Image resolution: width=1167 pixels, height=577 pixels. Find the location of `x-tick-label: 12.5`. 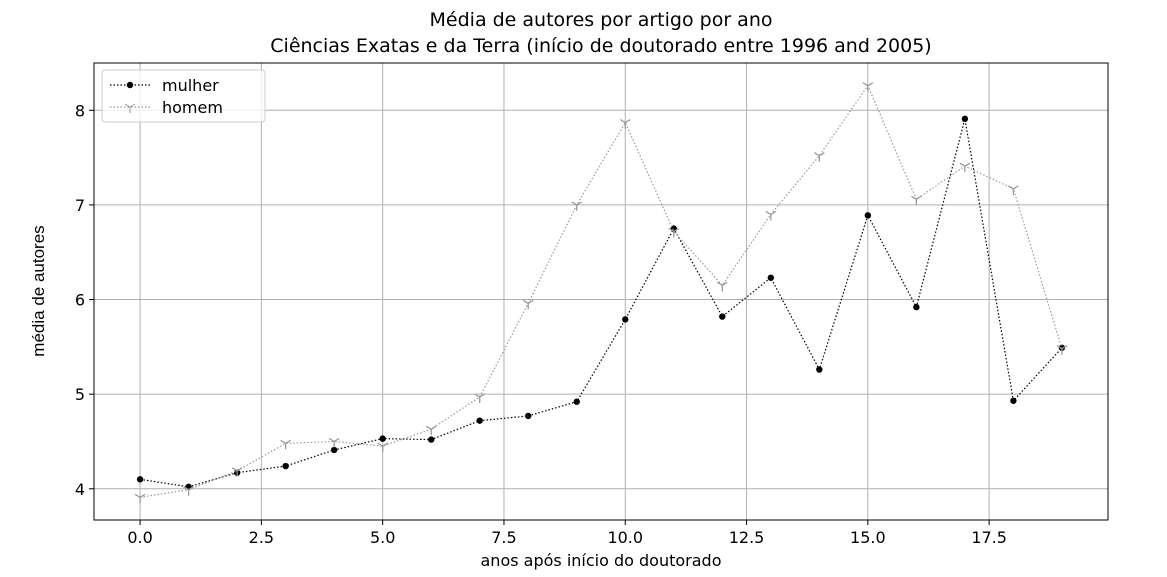

x-tick-label: 12.5 is located at coordinates (747, 537).